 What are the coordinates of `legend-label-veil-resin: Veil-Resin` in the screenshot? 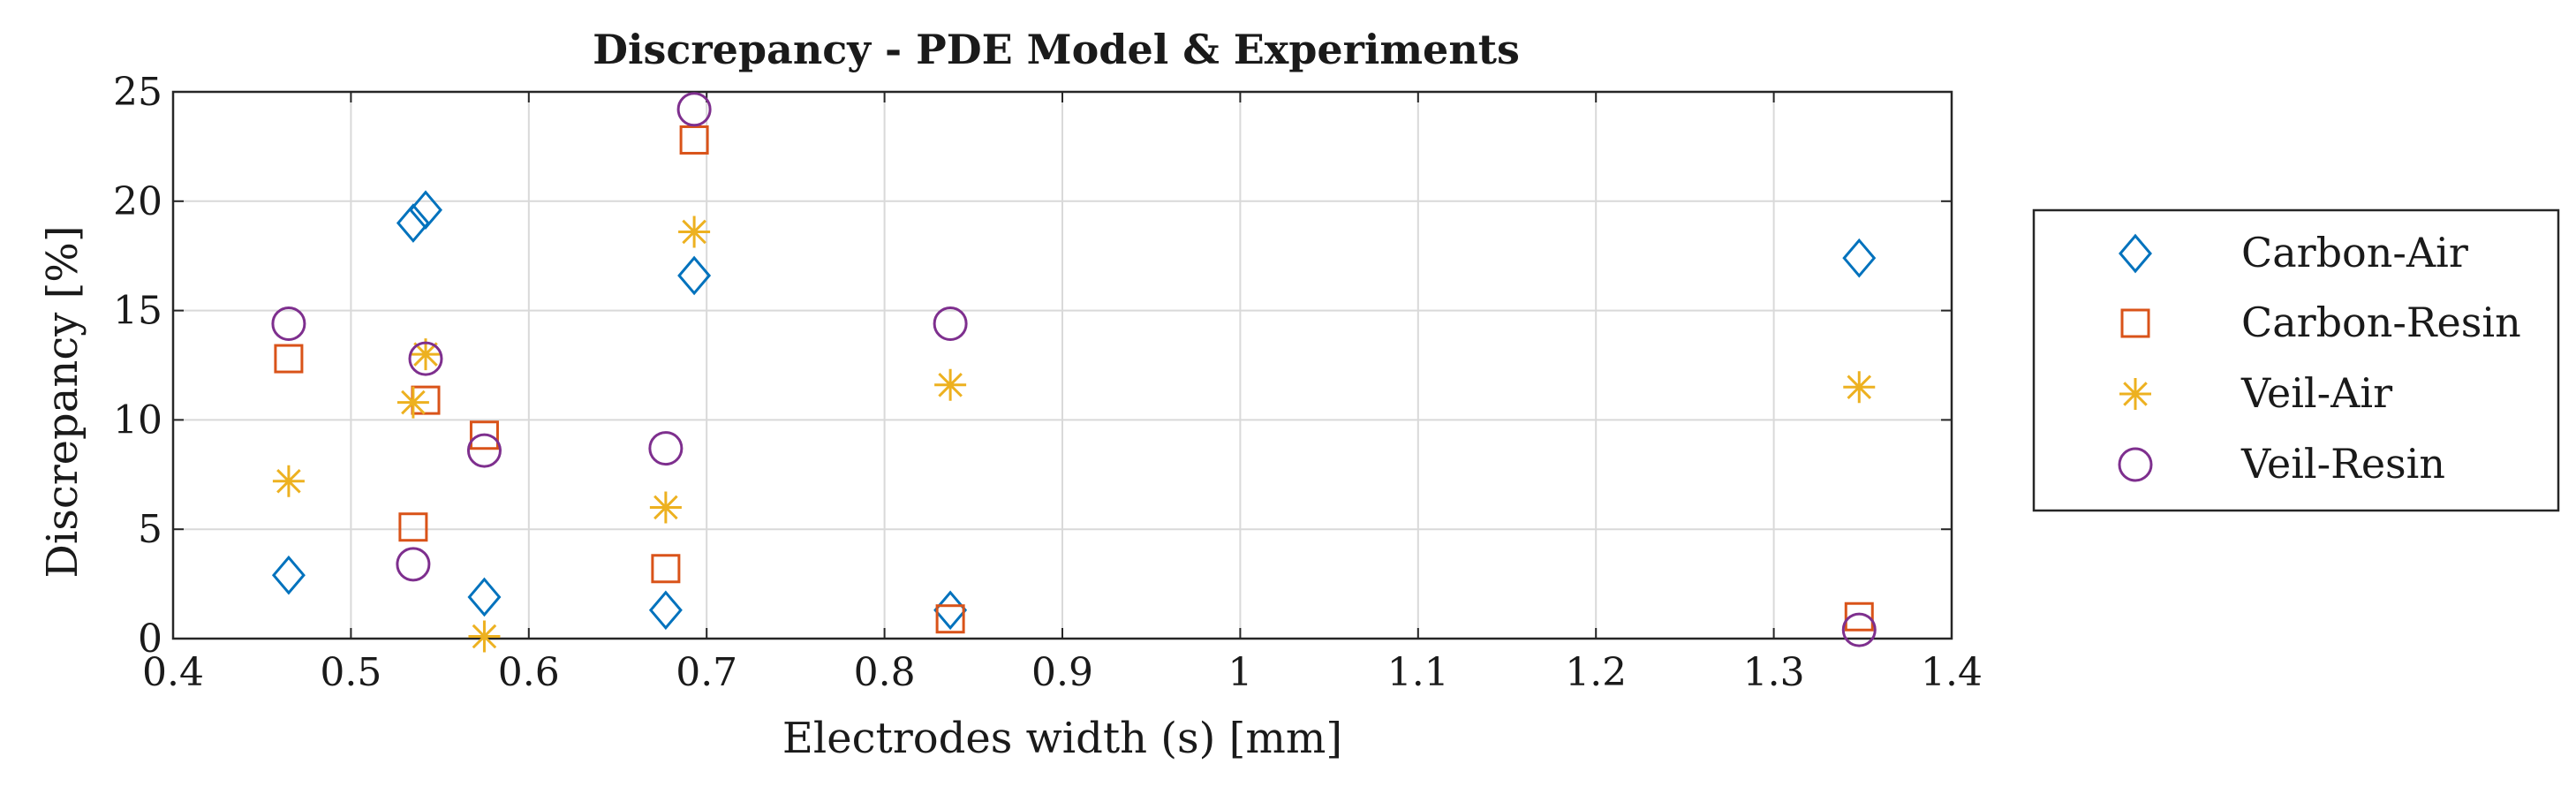 It's located at (2342, 464).